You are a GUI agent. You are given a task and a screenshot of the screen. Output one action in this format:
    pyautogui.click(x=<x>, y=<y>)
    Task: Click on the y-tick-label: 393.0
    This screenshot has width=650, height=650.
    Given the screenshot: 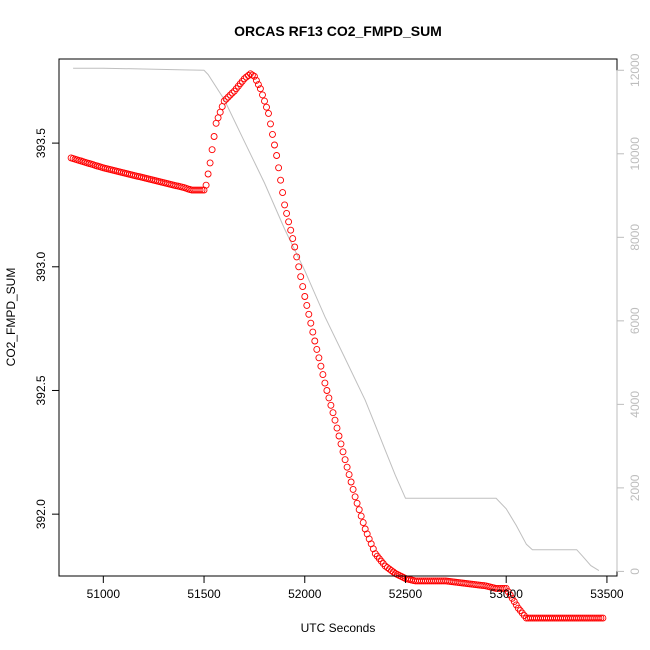 What is the action you would take?
    pyautogui.click(x=41, y=266)
    